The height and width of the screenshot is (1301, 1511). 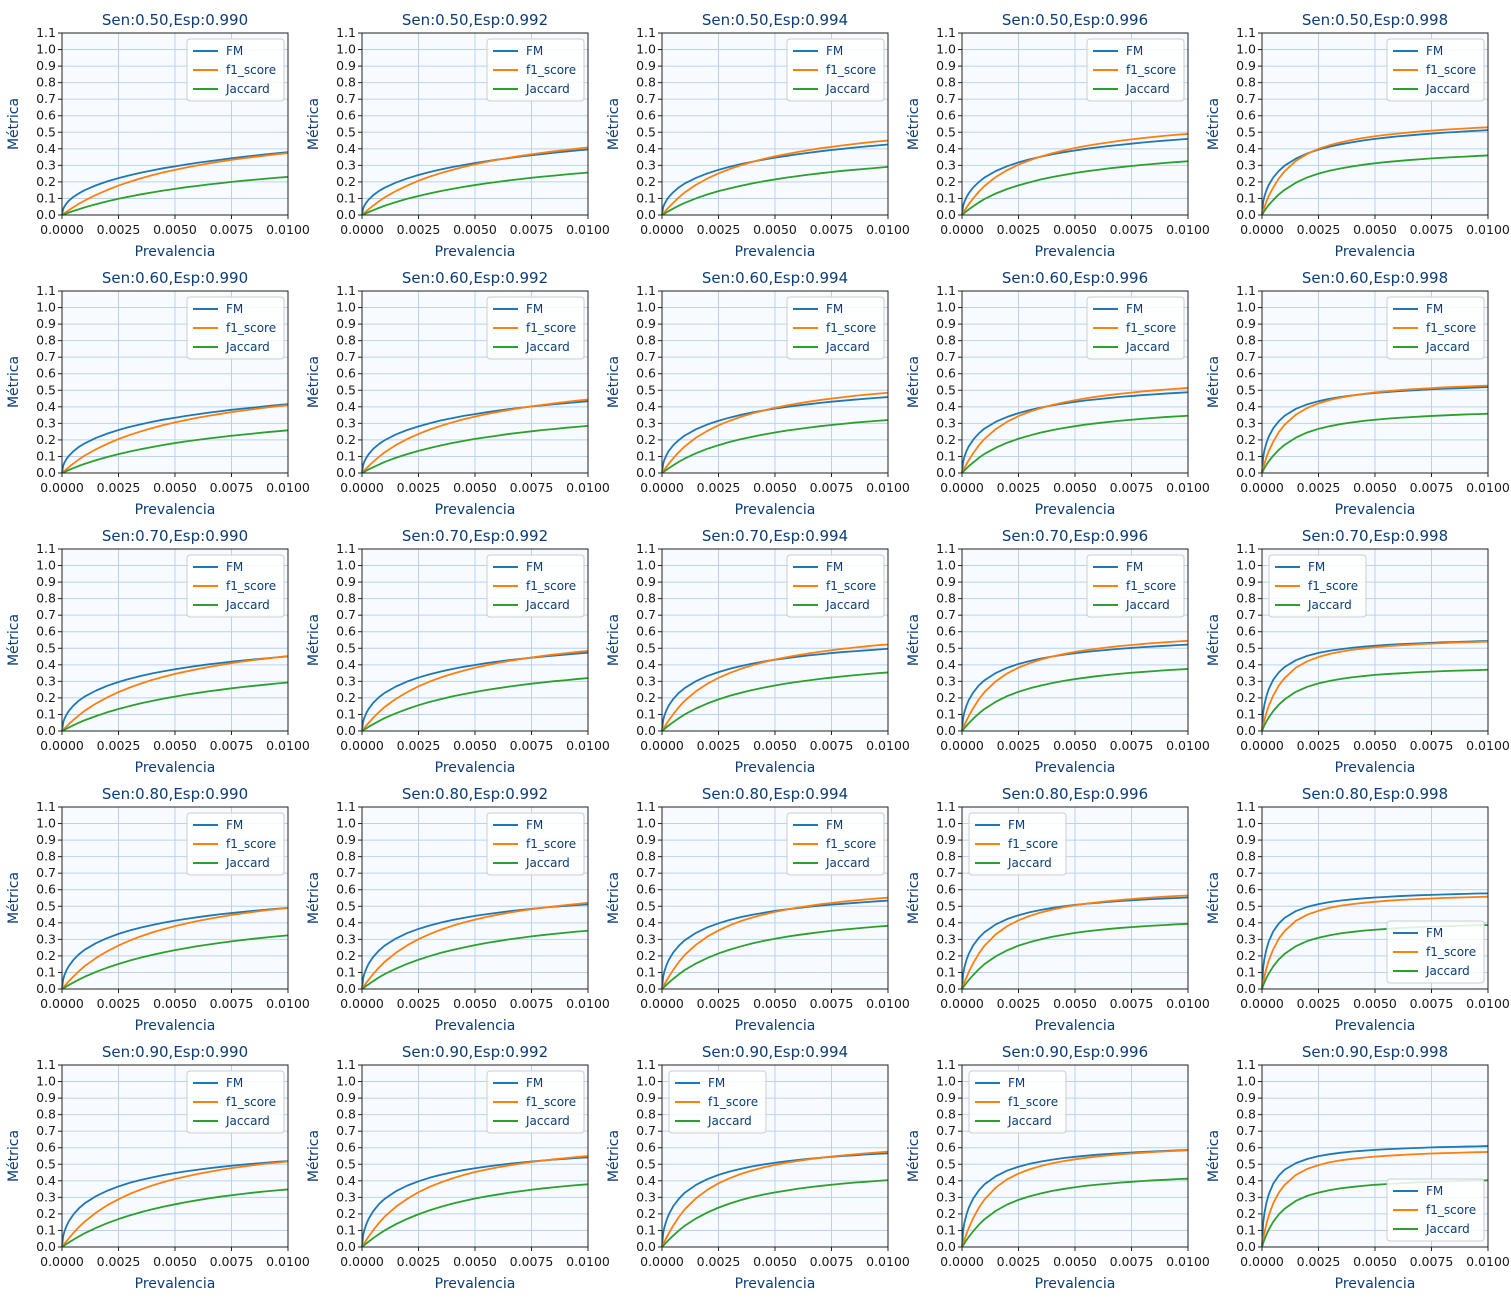 What do you see at coordinates (1375, 278) in the screenshot?
I see `subplot-title: Sen:0.60,Esp:0.998` at bounding box center [1375, 278].